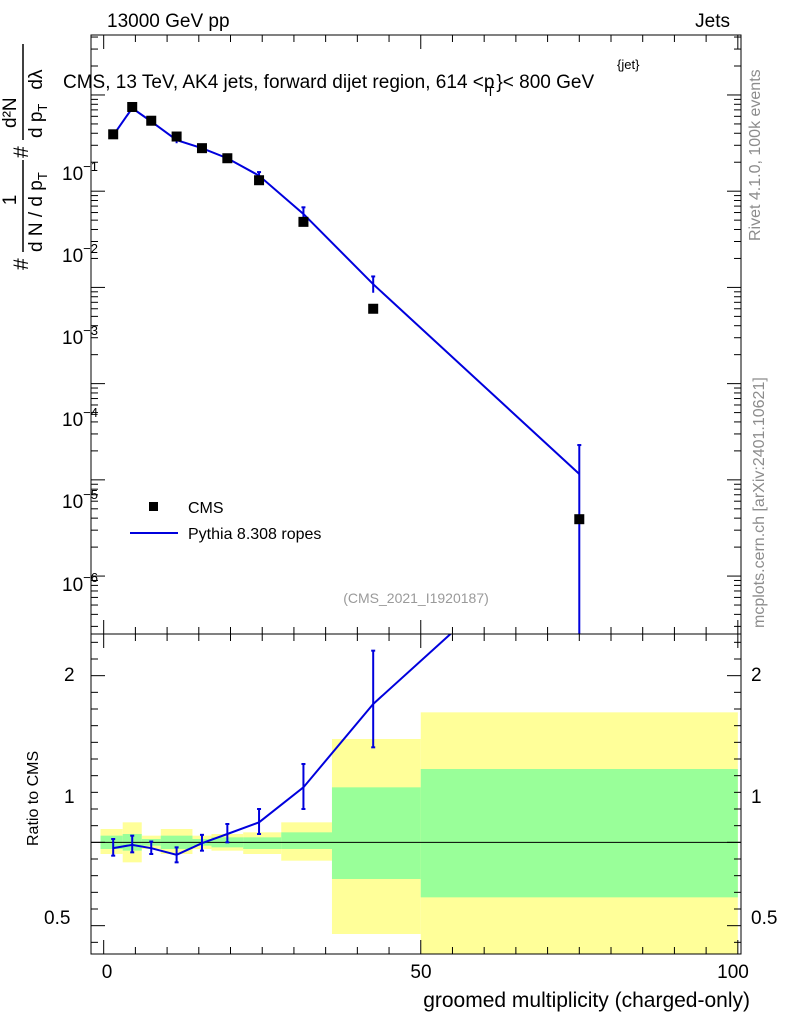 Image resolution: width=786 pixels, height=1024 pixels. I want to click on header-right: Jets, so click(712, 21).